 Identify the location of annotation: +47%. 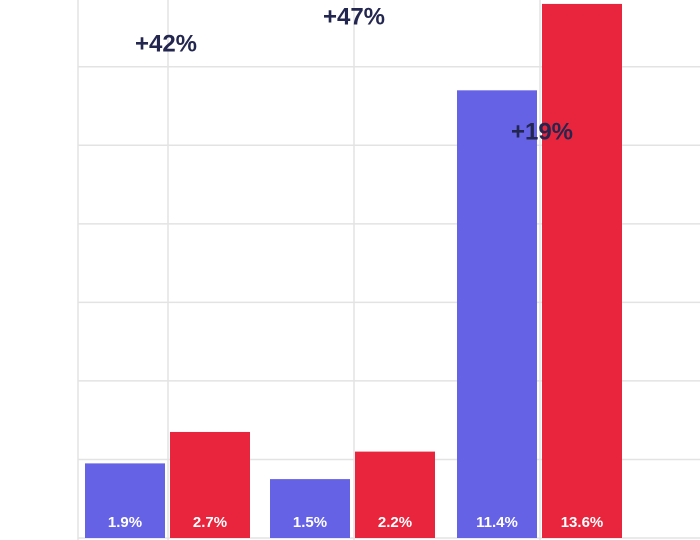
(354, 16).